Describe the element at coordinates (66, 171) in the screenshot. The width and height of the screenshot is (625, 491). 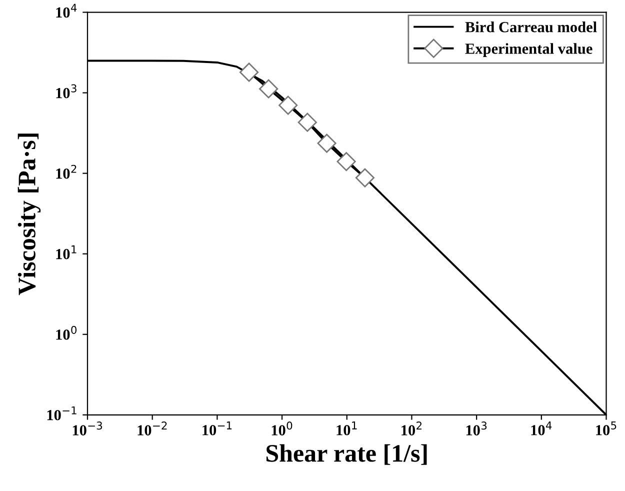
I see `y-tick-label: 10$^{2}$` at that location.